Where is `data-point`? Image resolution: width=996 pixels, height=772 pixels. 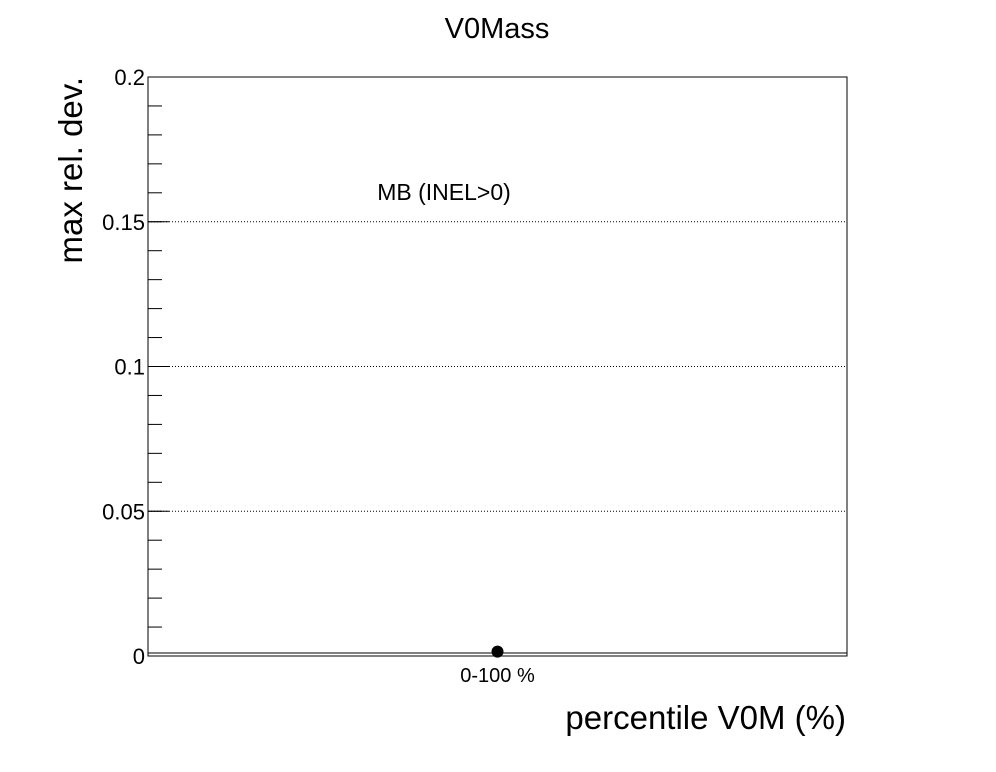
data-point is located at coordinates (497, 651).